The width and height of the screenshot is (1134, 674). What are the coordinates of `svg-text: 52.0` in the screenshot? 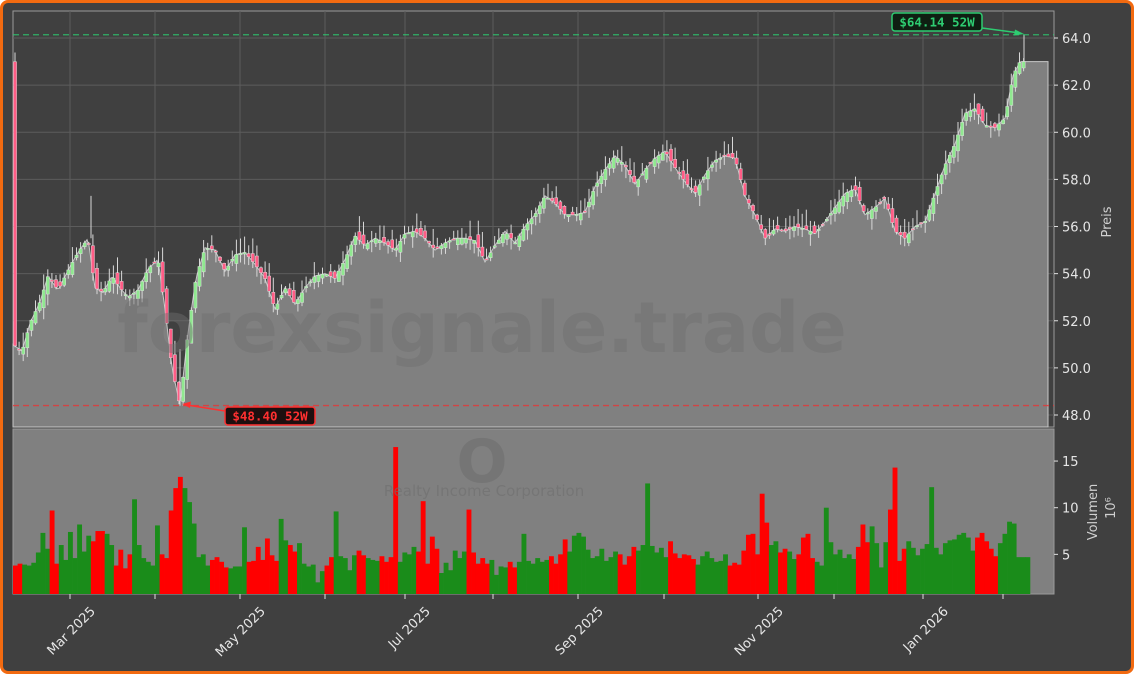 It's located at (1076, 322).